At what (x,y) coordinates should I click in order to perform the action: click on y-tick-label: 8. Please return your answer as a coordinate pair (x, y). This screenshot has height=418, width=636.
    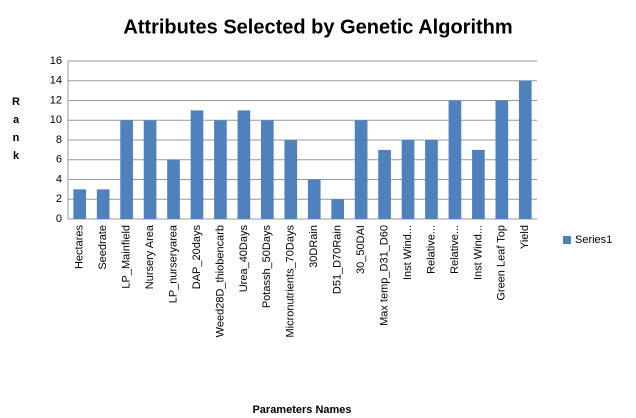
    Looking at the image, I should click on (59, 140).